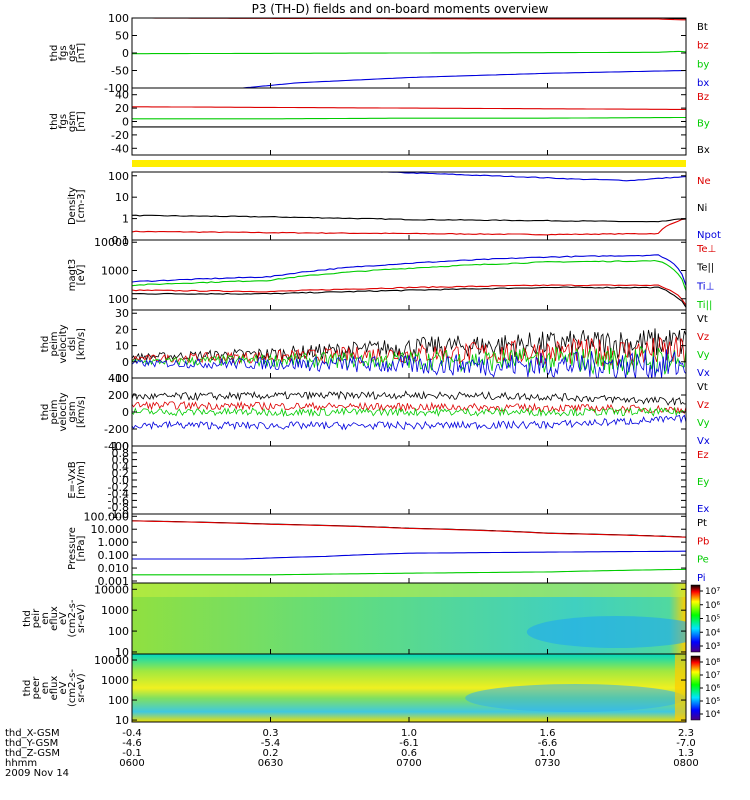  What do you see at coordinates (548, 753) in the screenshot?
I see `x-axis-value: 1.0` at bounding box center [548, 753].